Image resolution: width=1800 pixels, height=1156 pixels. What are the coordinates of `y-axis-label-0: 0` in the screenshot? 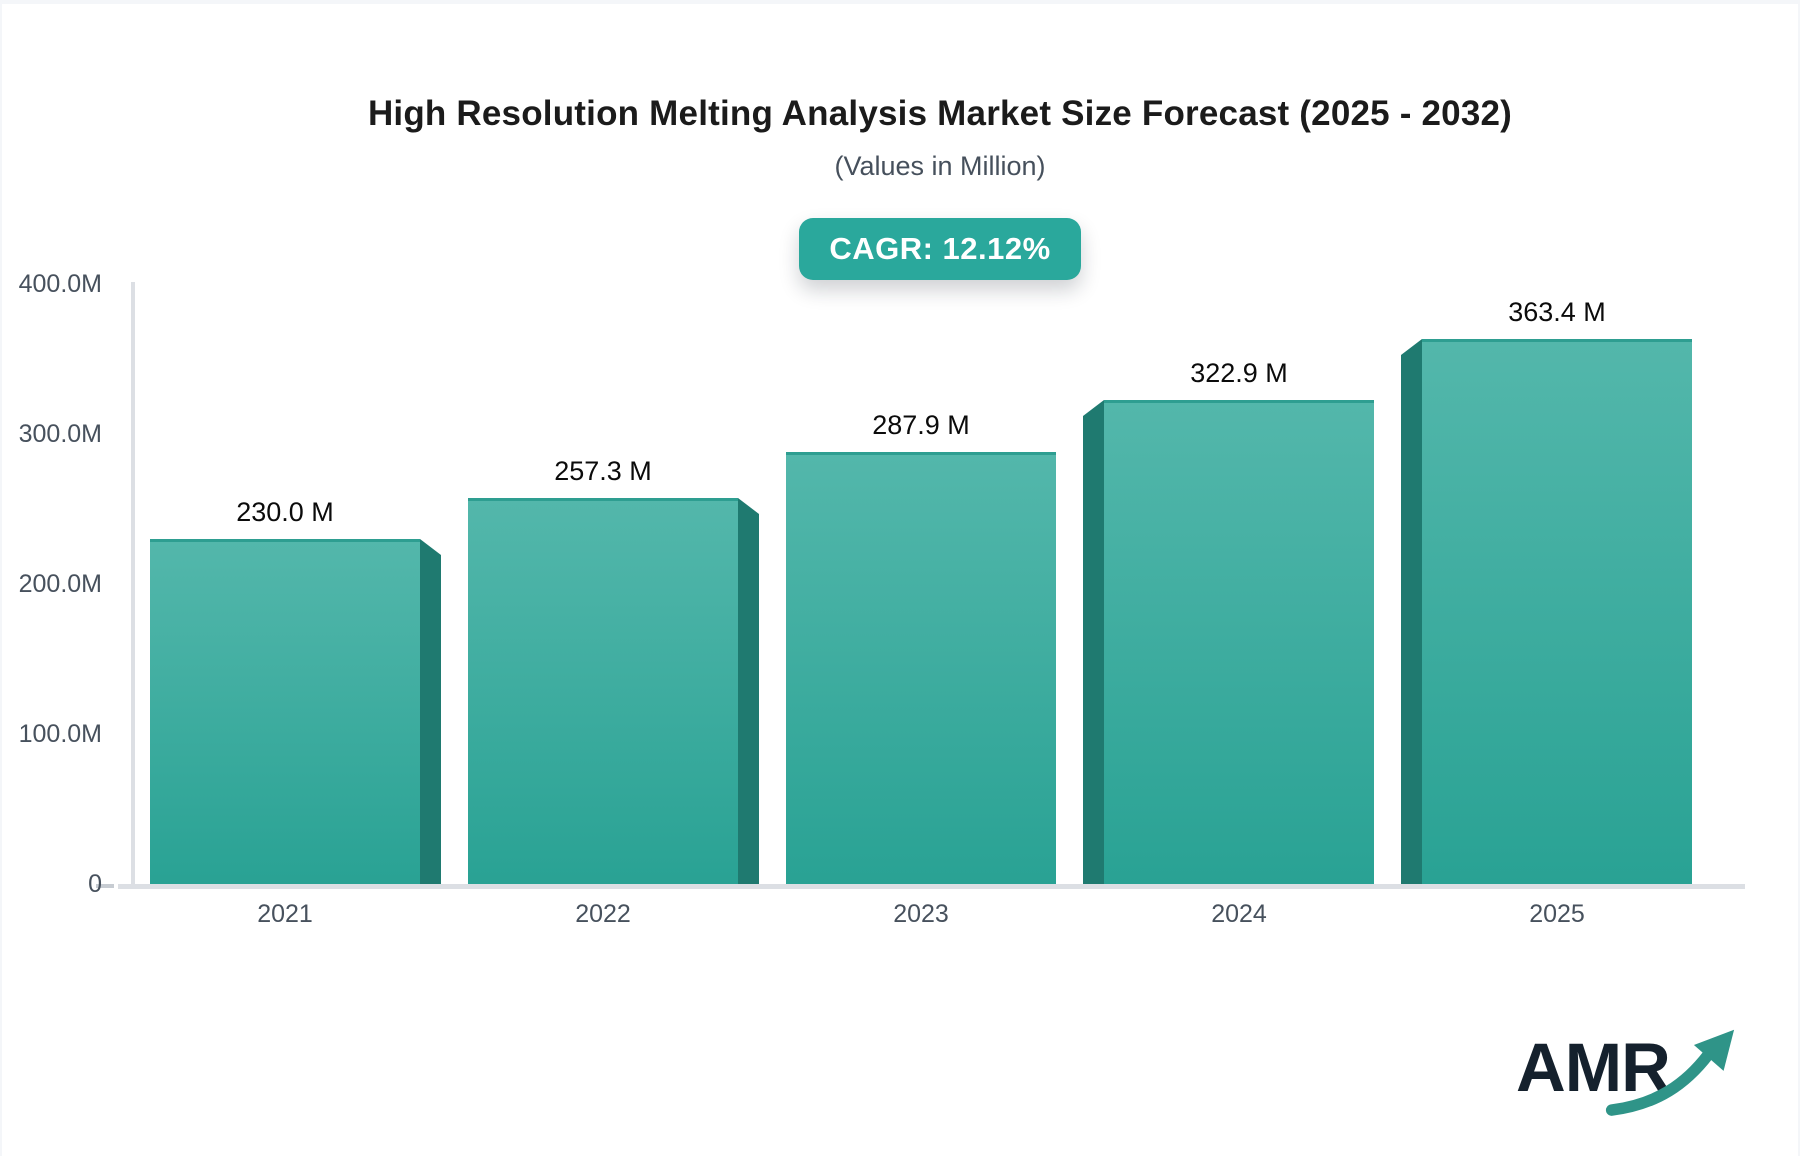 It's located at (95, 884).